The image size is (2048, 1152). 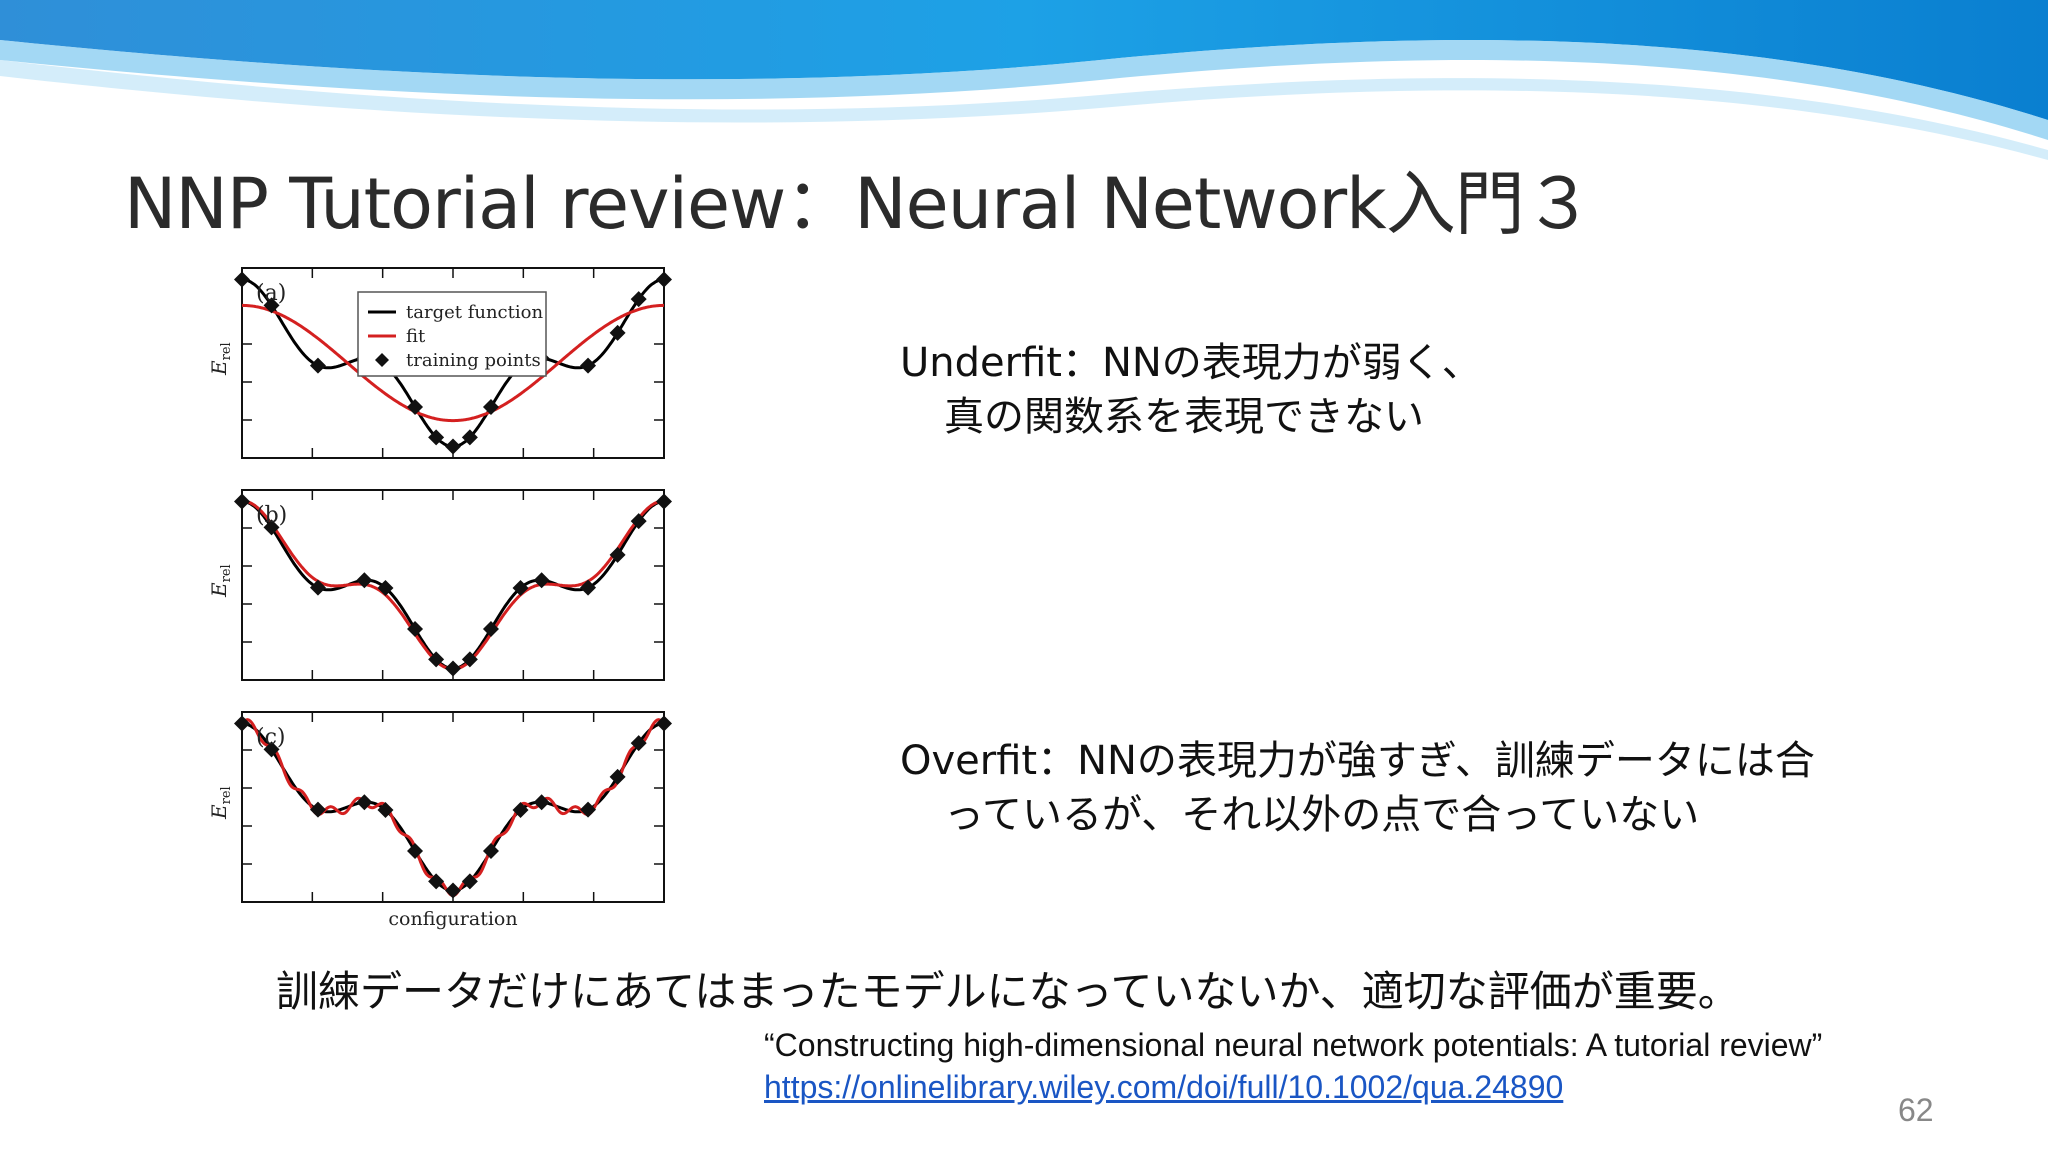 I want to click on page-number: 62, so click(x=1916, y=1110).